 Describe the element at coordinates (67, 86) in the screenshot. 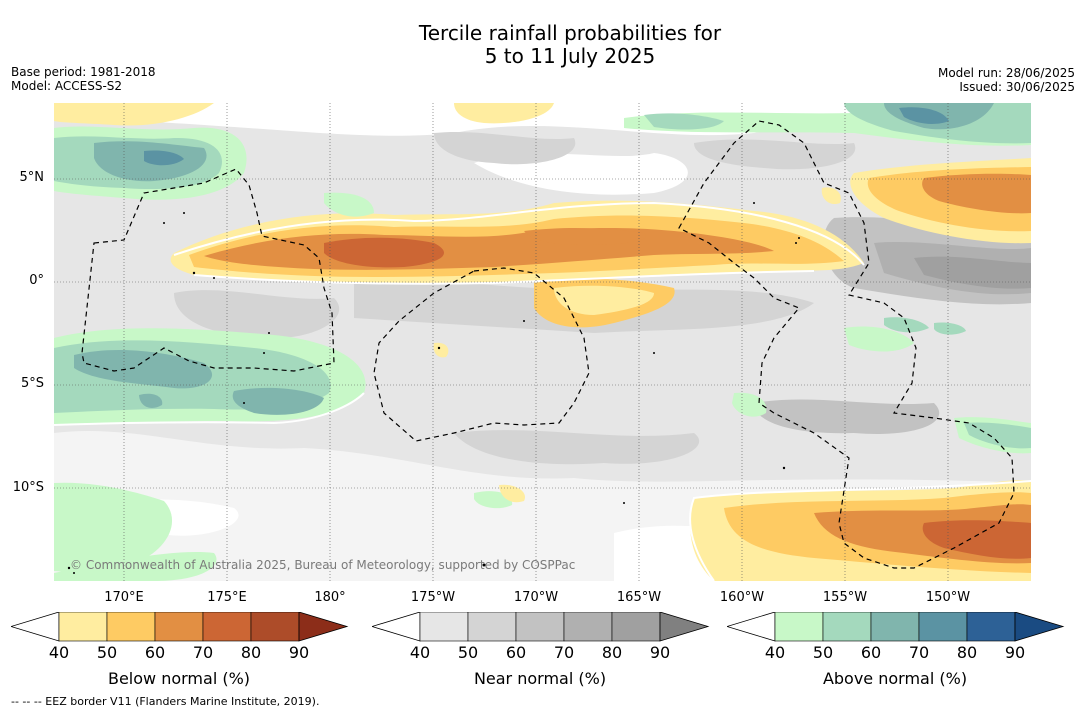

I see `model-name: Model: ACCESS-S2` at that location.